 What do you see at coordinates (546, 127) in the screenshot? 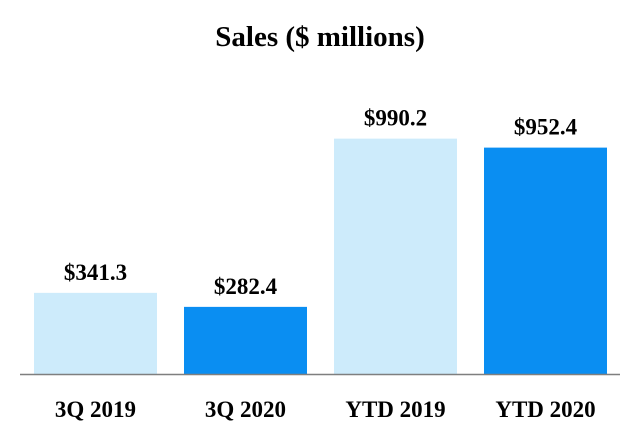
I see `data-label-4: $952.4` at bounding box center [546, 127].